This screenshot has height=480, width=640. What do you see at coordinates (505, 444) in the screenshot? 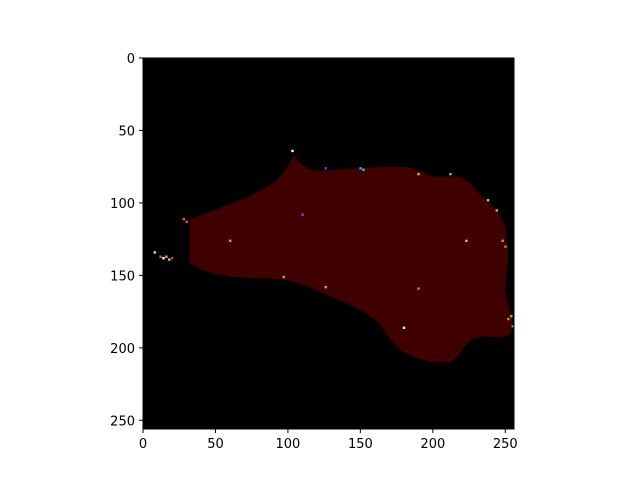
I see `x-tick-label: 250` at bounding box center [505, 444].